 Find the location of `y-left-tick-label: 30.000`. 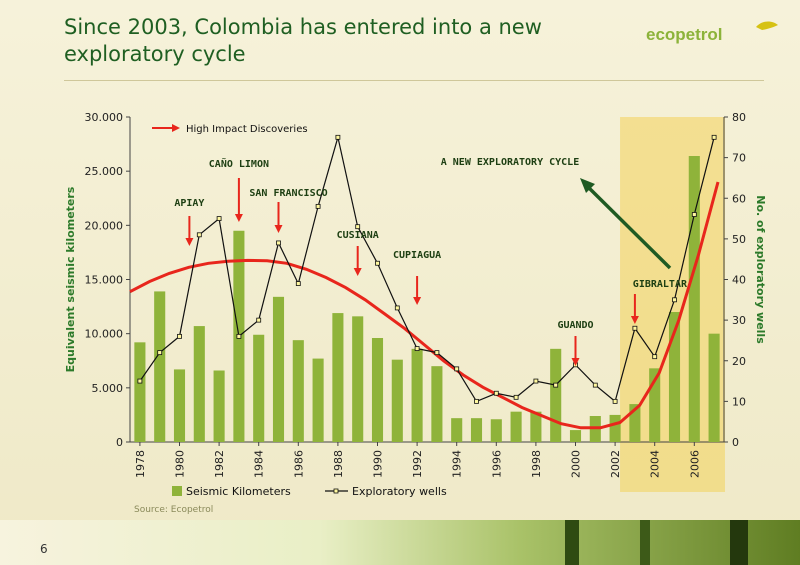

y-left-tick-label: 30.000 is located at coordinates (104, 117).